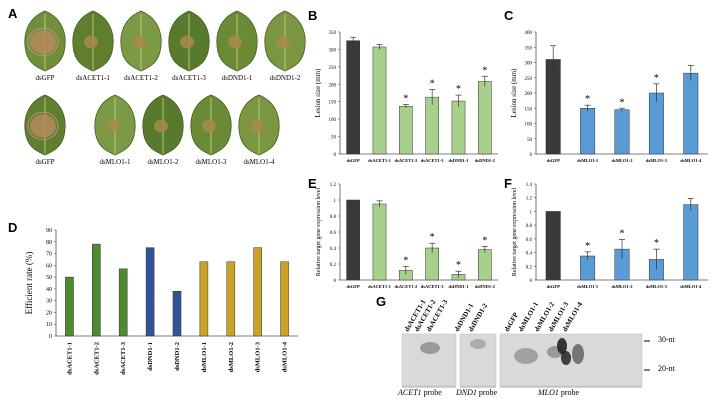 This screenshot has height=401, width=724. I want to click on y-tick-label: 1.2, so click(529, 199).